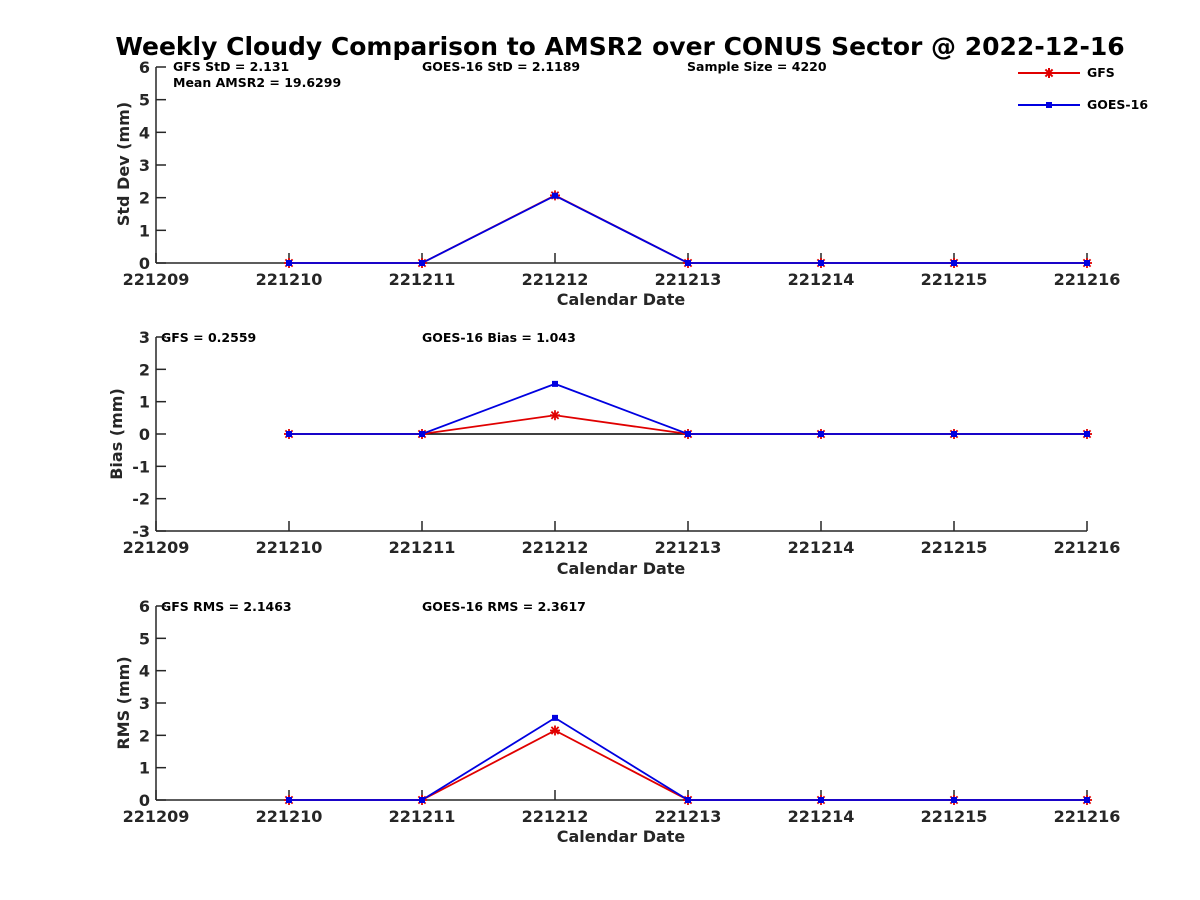 The height and width of the screenshot is (900, 1200). What do you see at coordinates (144, 198) in the screenshot?
I see `std-y-tick-label: 2` at bounding box center [144, 198].